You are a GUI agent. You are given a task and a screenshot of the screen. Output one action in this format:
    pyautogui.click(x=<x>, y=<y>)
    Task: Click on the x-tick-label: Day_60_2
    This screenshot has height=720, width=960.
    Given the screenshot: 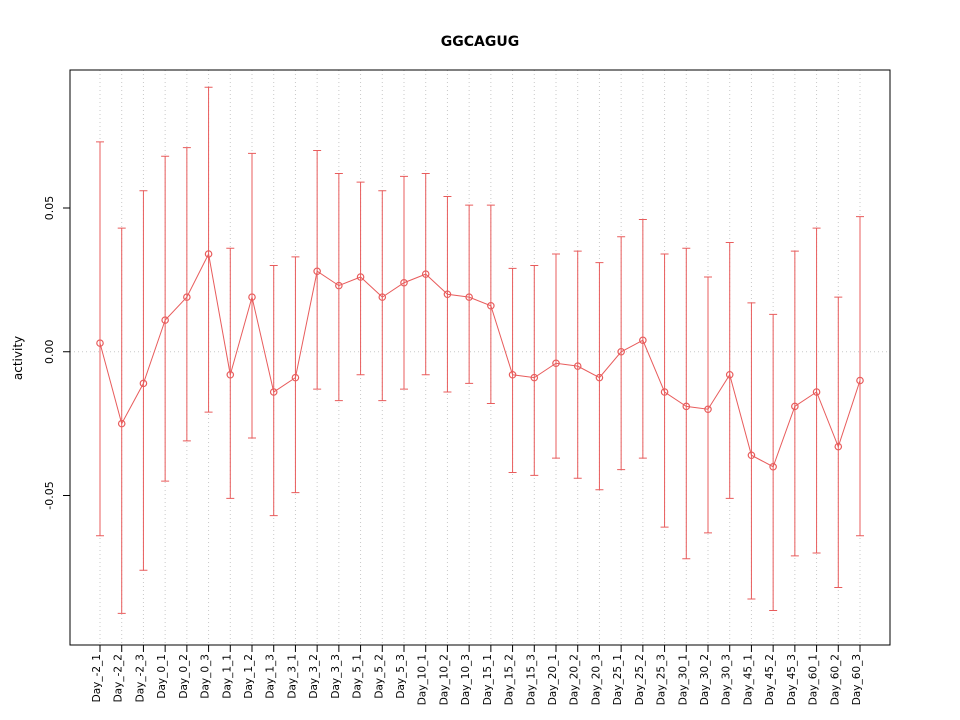 What is the action you would take?
    pyautogui.click(x=835, y=679)
    